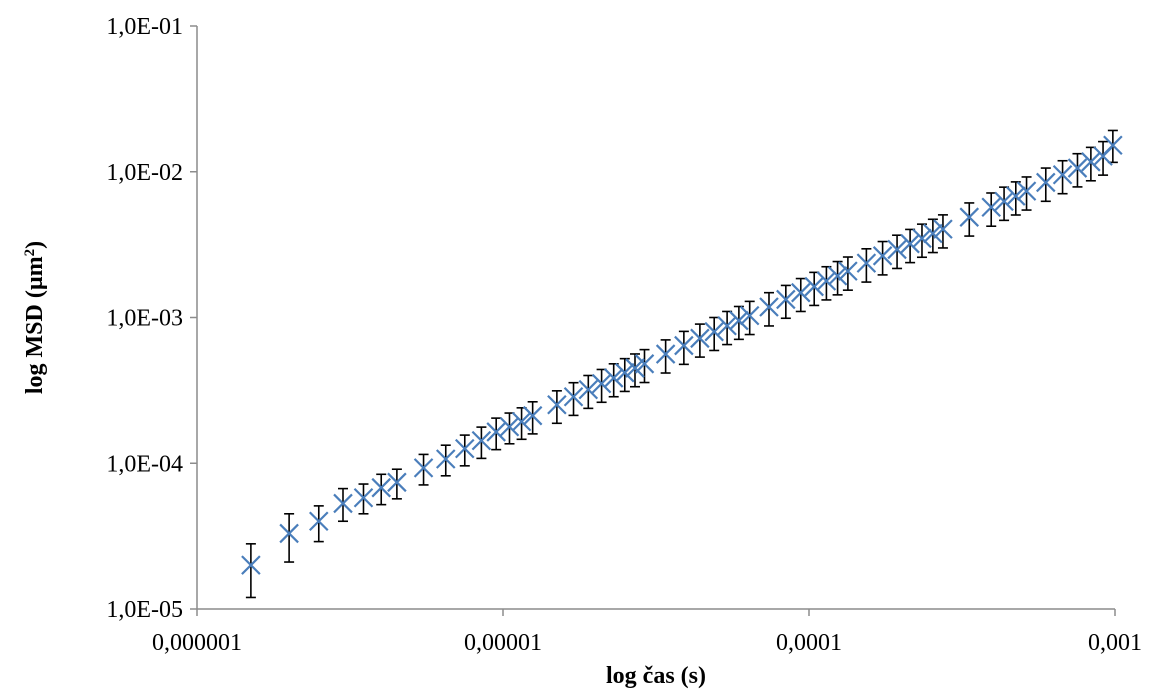 The height and width of the screenshot is (692, 1152). I want to click on y-axis-title-tail: ), so click(35, 245).